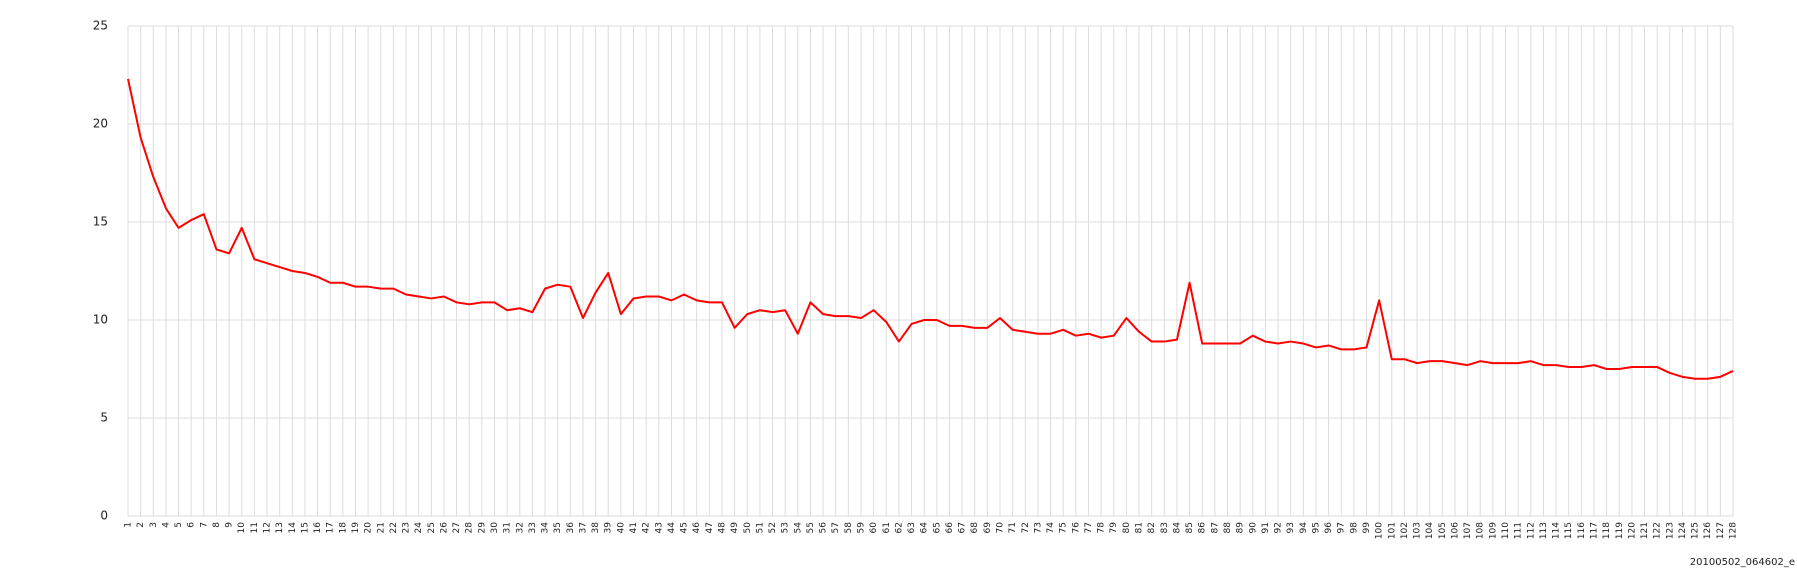  Describe the element at coordinates (343, 528) in the screenshot. I see `x-tick-label: 18` at that location.